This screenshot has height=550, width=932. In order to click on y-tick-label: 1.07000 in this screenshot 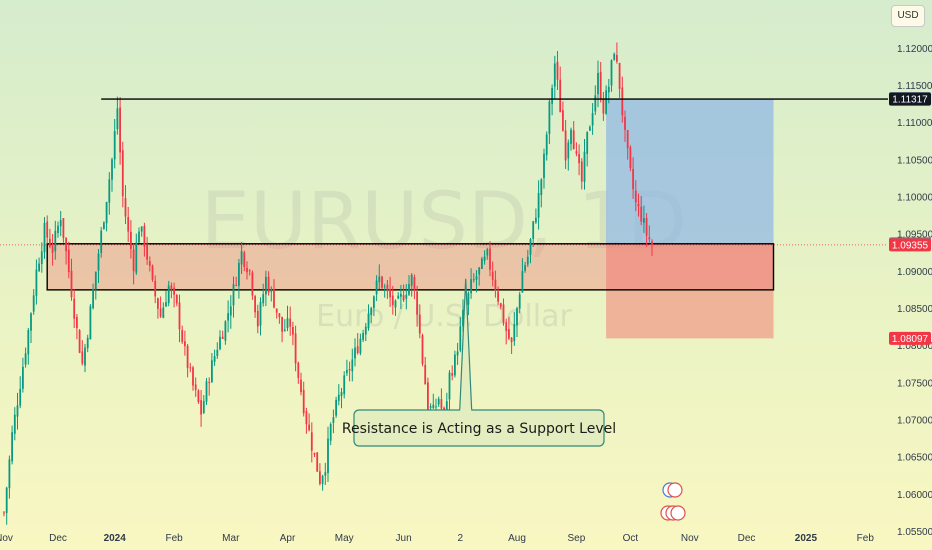, I will do `click(914, 420)`.